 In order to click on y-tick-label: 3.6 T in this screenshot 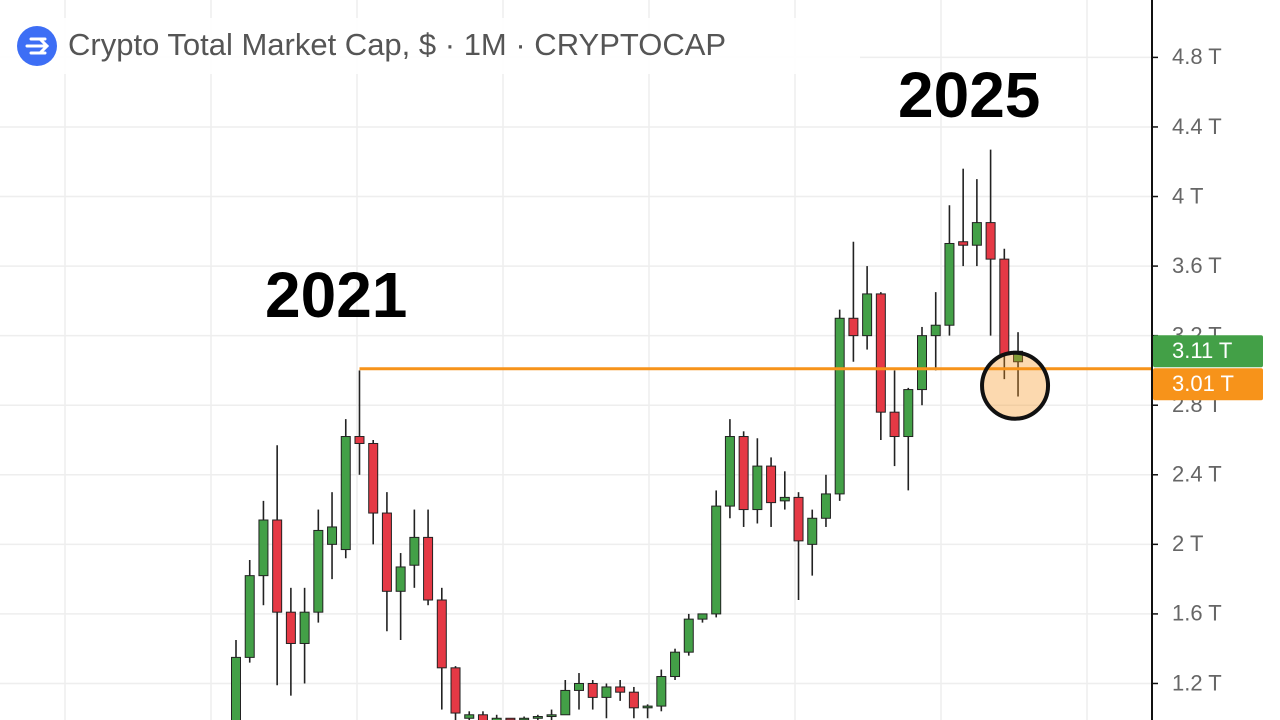, I will do `click(1197, 265)`.